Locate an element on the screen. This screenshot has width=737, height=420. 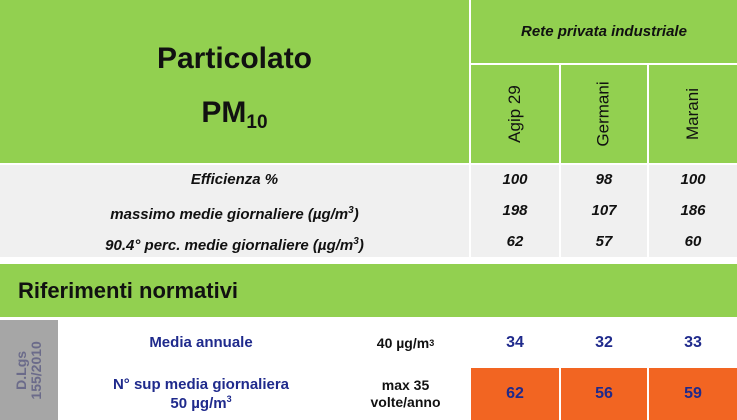
station-header-3: Marani is located at coordinates (693, 114).